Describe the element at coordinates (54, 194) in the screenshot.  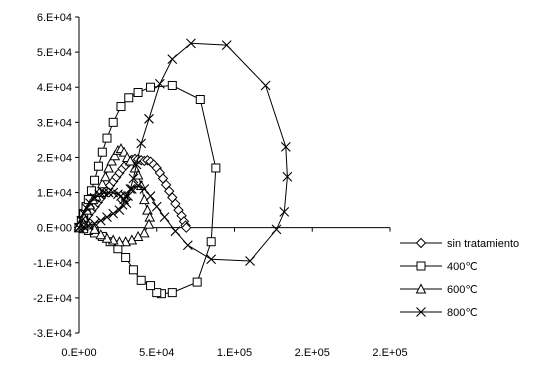
I see `y-tick-label: 1.E+04` at that location.